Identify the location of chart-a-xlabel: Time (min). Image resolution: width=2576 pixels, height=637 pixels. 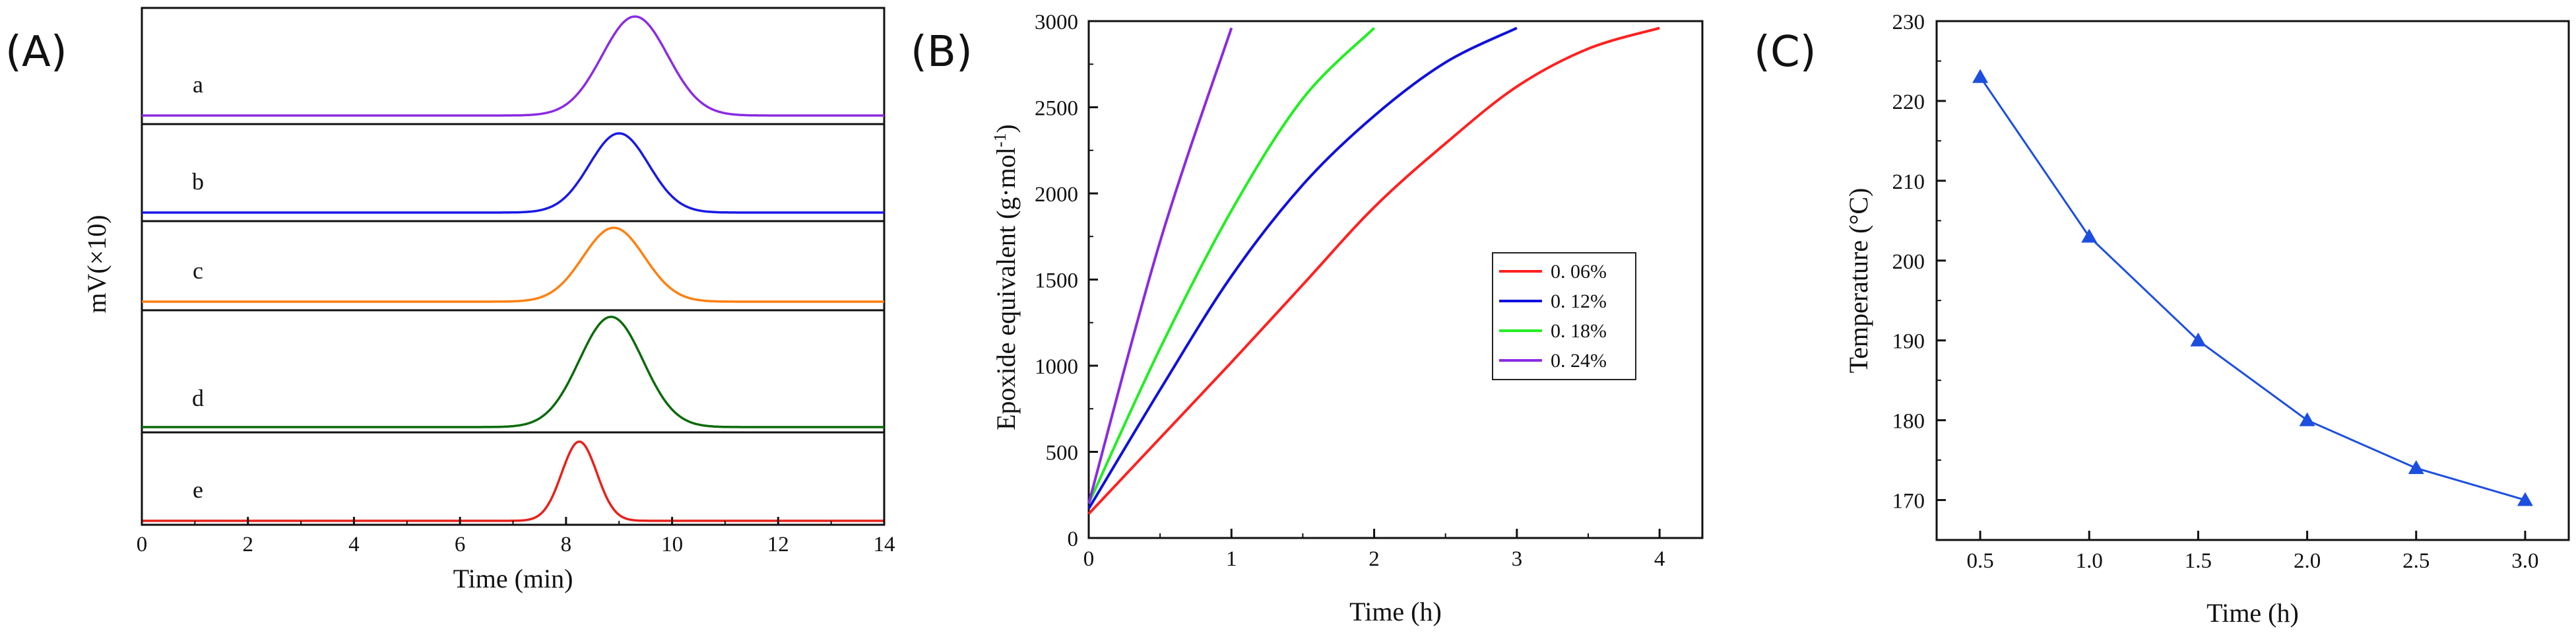
(513, 578).